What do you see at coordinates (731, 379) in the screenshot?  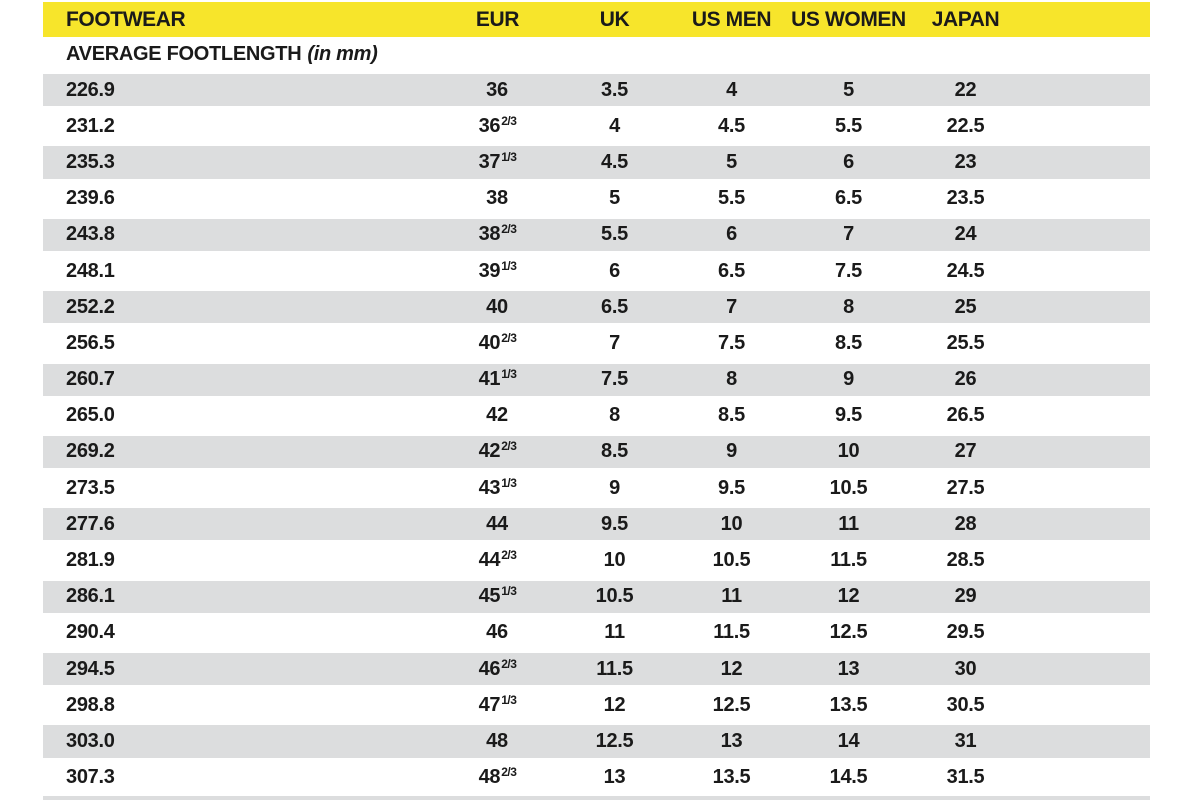 I see `cell-us-men-size: 8` at bounding box center [731, 379].